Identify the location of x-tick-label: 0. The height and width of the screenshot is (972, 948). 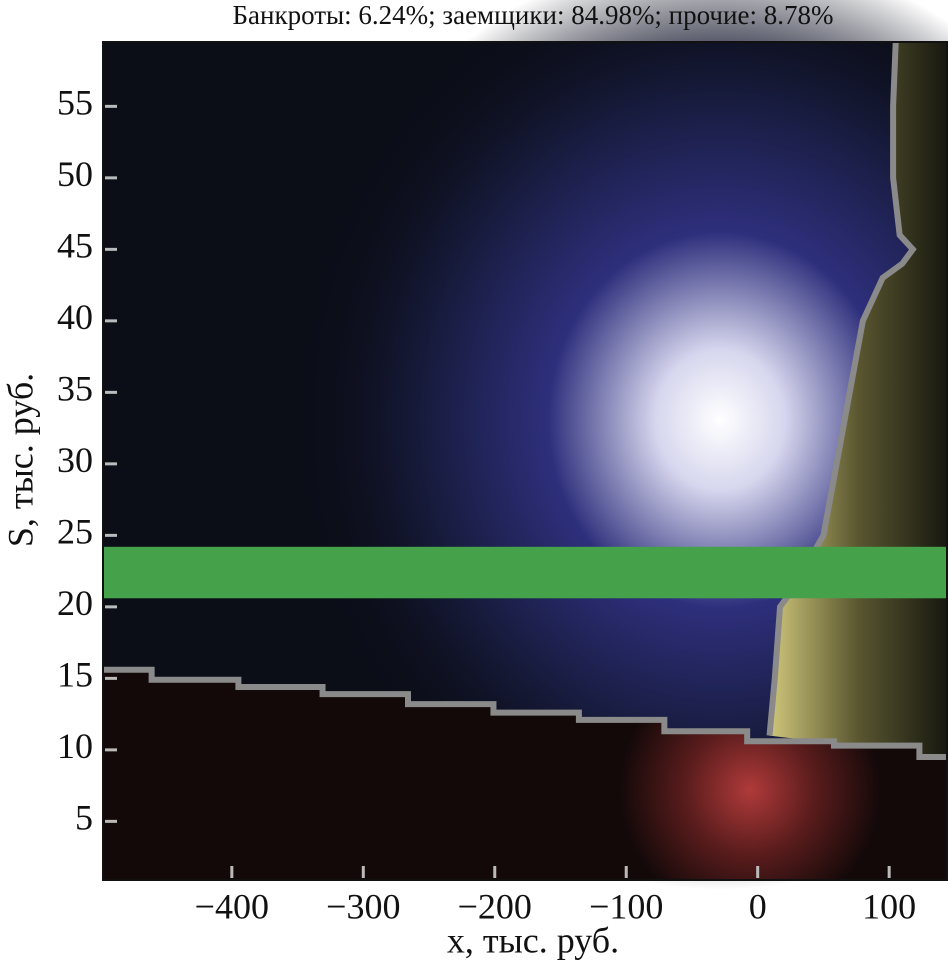
(758, 906).